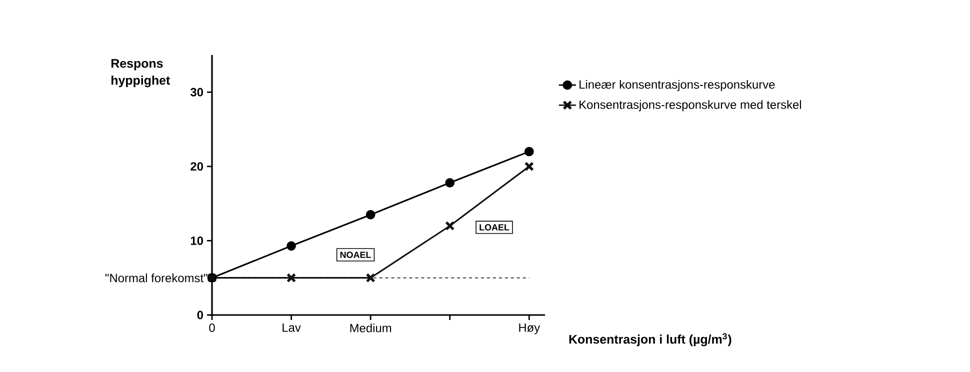 This screenshot has width=970, height=372. I want to click on y-tick-label: 0, so click(200, 315).